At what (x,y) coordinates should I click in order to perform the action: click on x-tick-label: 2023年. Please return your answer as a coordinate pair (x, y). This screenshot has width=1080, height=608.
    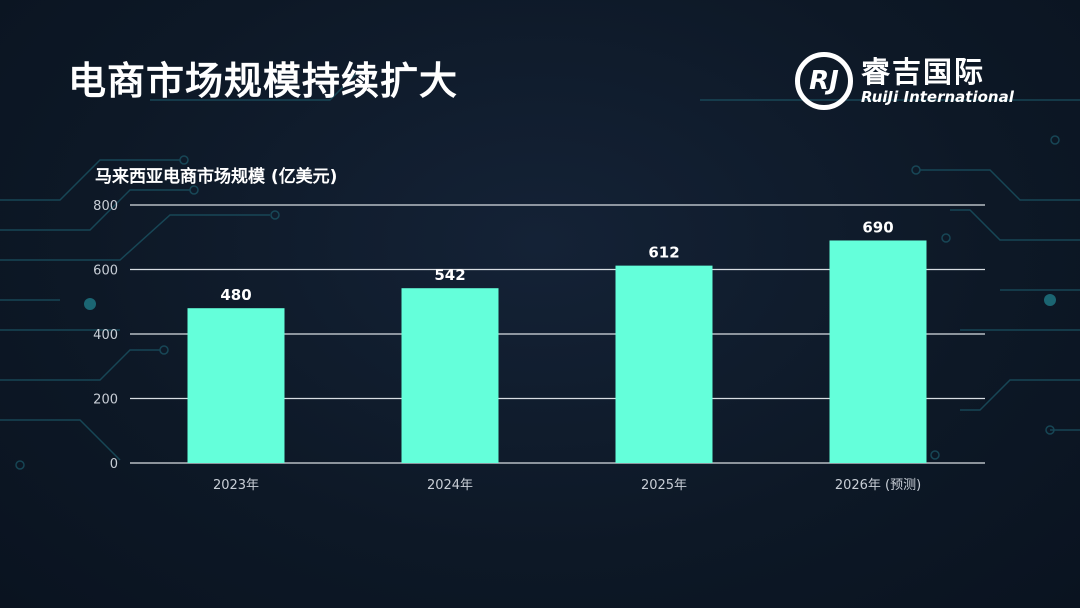
    Looking at the image, I should click on (236, 485).